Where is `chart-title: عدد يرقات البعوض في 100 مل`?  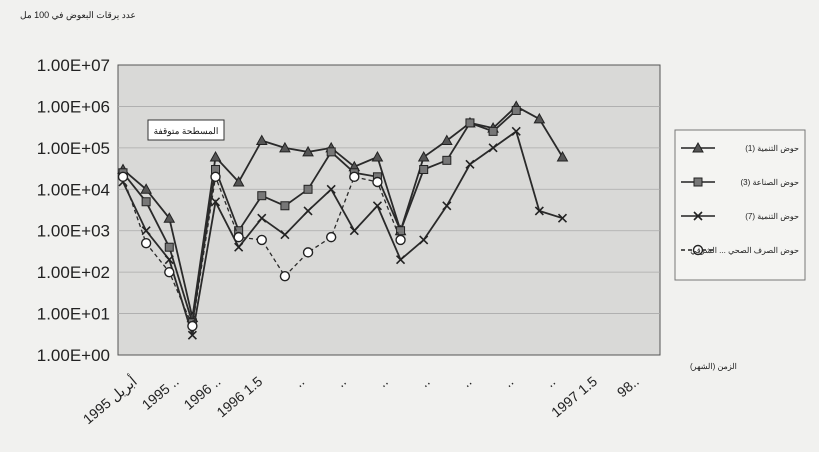 chart-title: عدد يرقات البعوض في 100 مل is located at coordinates (78, 15).